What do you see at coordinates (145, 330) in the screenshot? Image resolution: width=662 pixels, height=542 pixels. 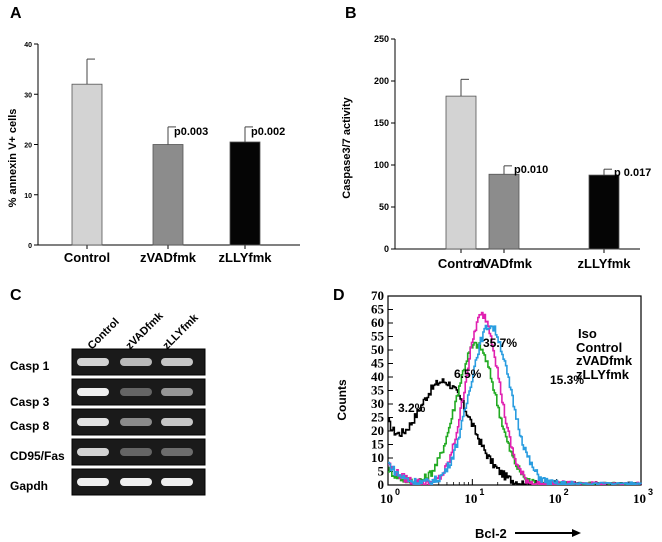 I see `gel-lane-label-zvad: zVADfmk` at bounding box center [145, 330].